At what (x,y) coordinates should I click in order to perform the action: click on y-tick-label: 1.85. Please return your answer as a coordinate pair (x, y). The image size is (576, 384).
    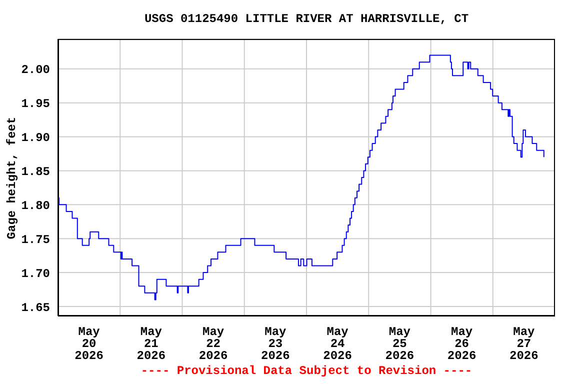
    Looking at the image, I should click on (35, 171).